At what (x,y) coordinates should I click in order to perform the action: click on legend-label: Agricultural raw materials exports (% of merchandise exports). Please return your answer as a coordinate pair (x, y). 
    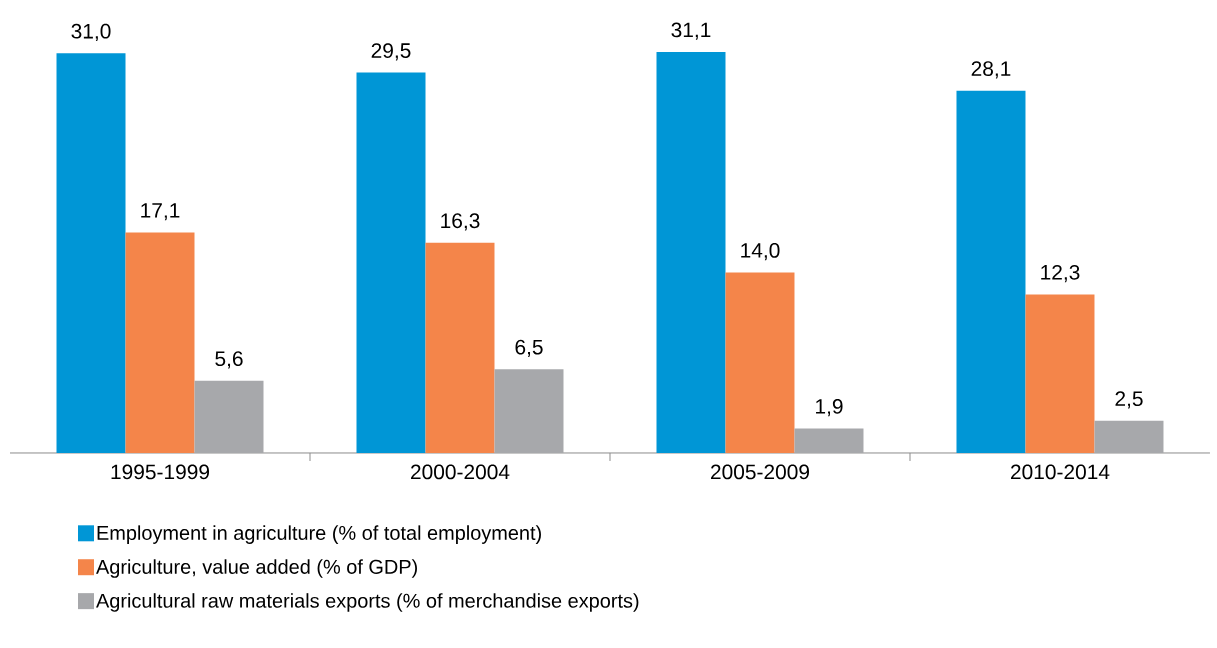
    Looking at the image, I should click on (367, 602).